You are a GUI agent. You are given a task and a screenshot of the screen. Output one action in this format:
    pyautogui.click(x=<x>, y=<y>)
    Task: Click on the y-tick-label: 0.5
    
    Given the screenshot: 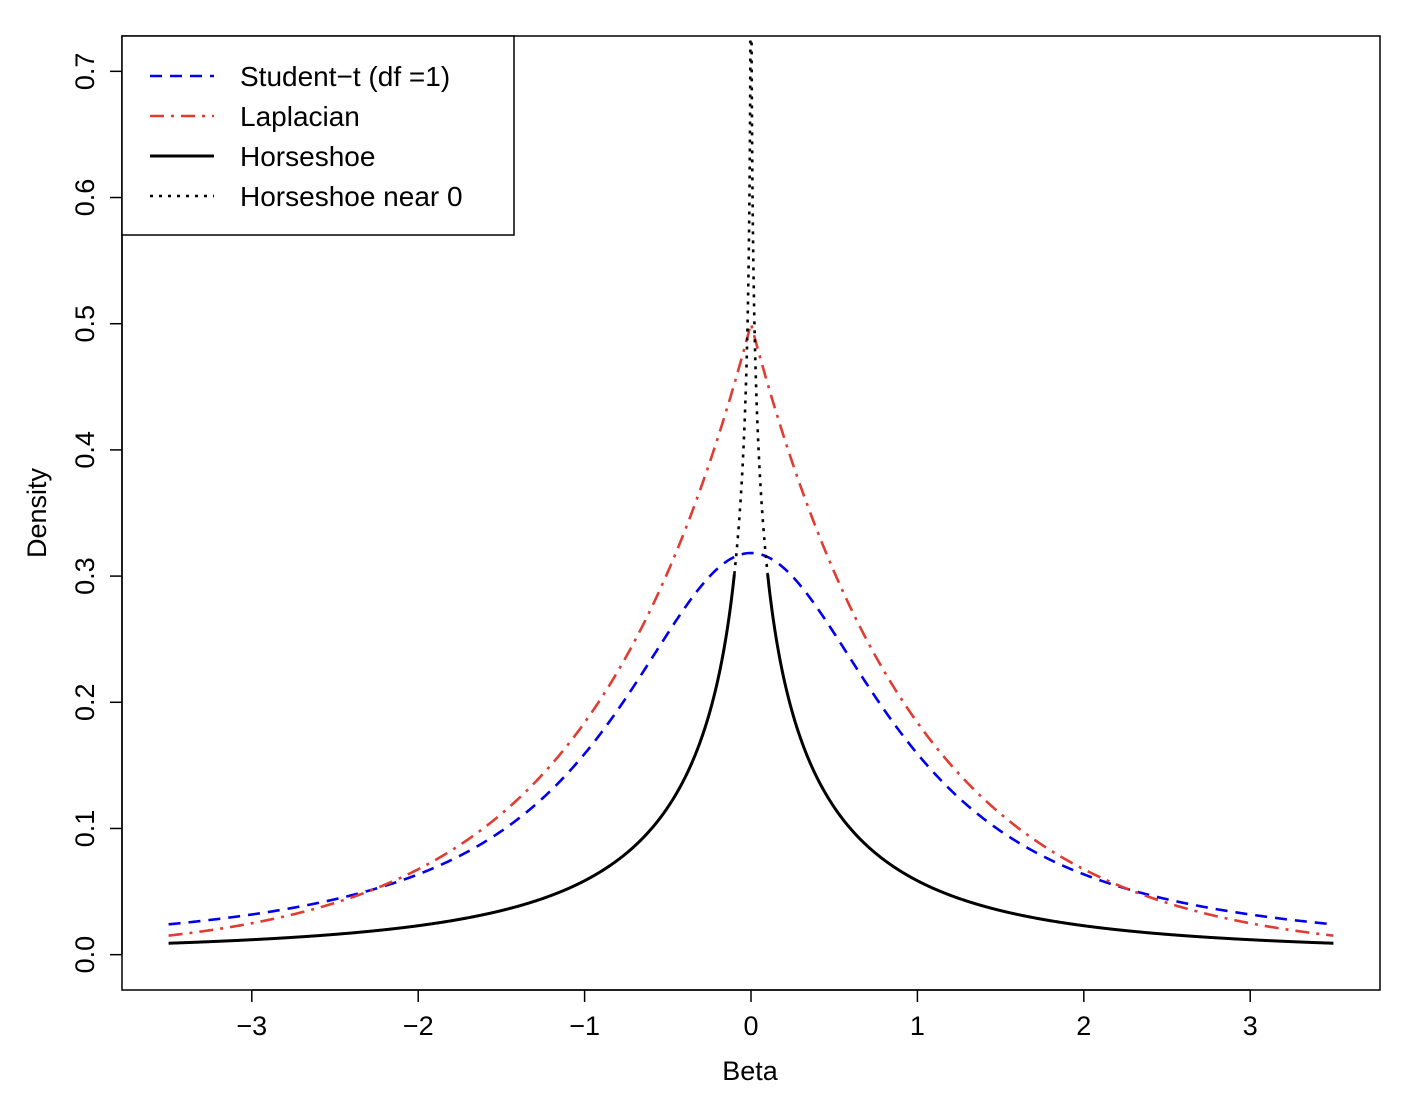 What is the action you would take?
    pyautogui.click(x=85, y=324)
    